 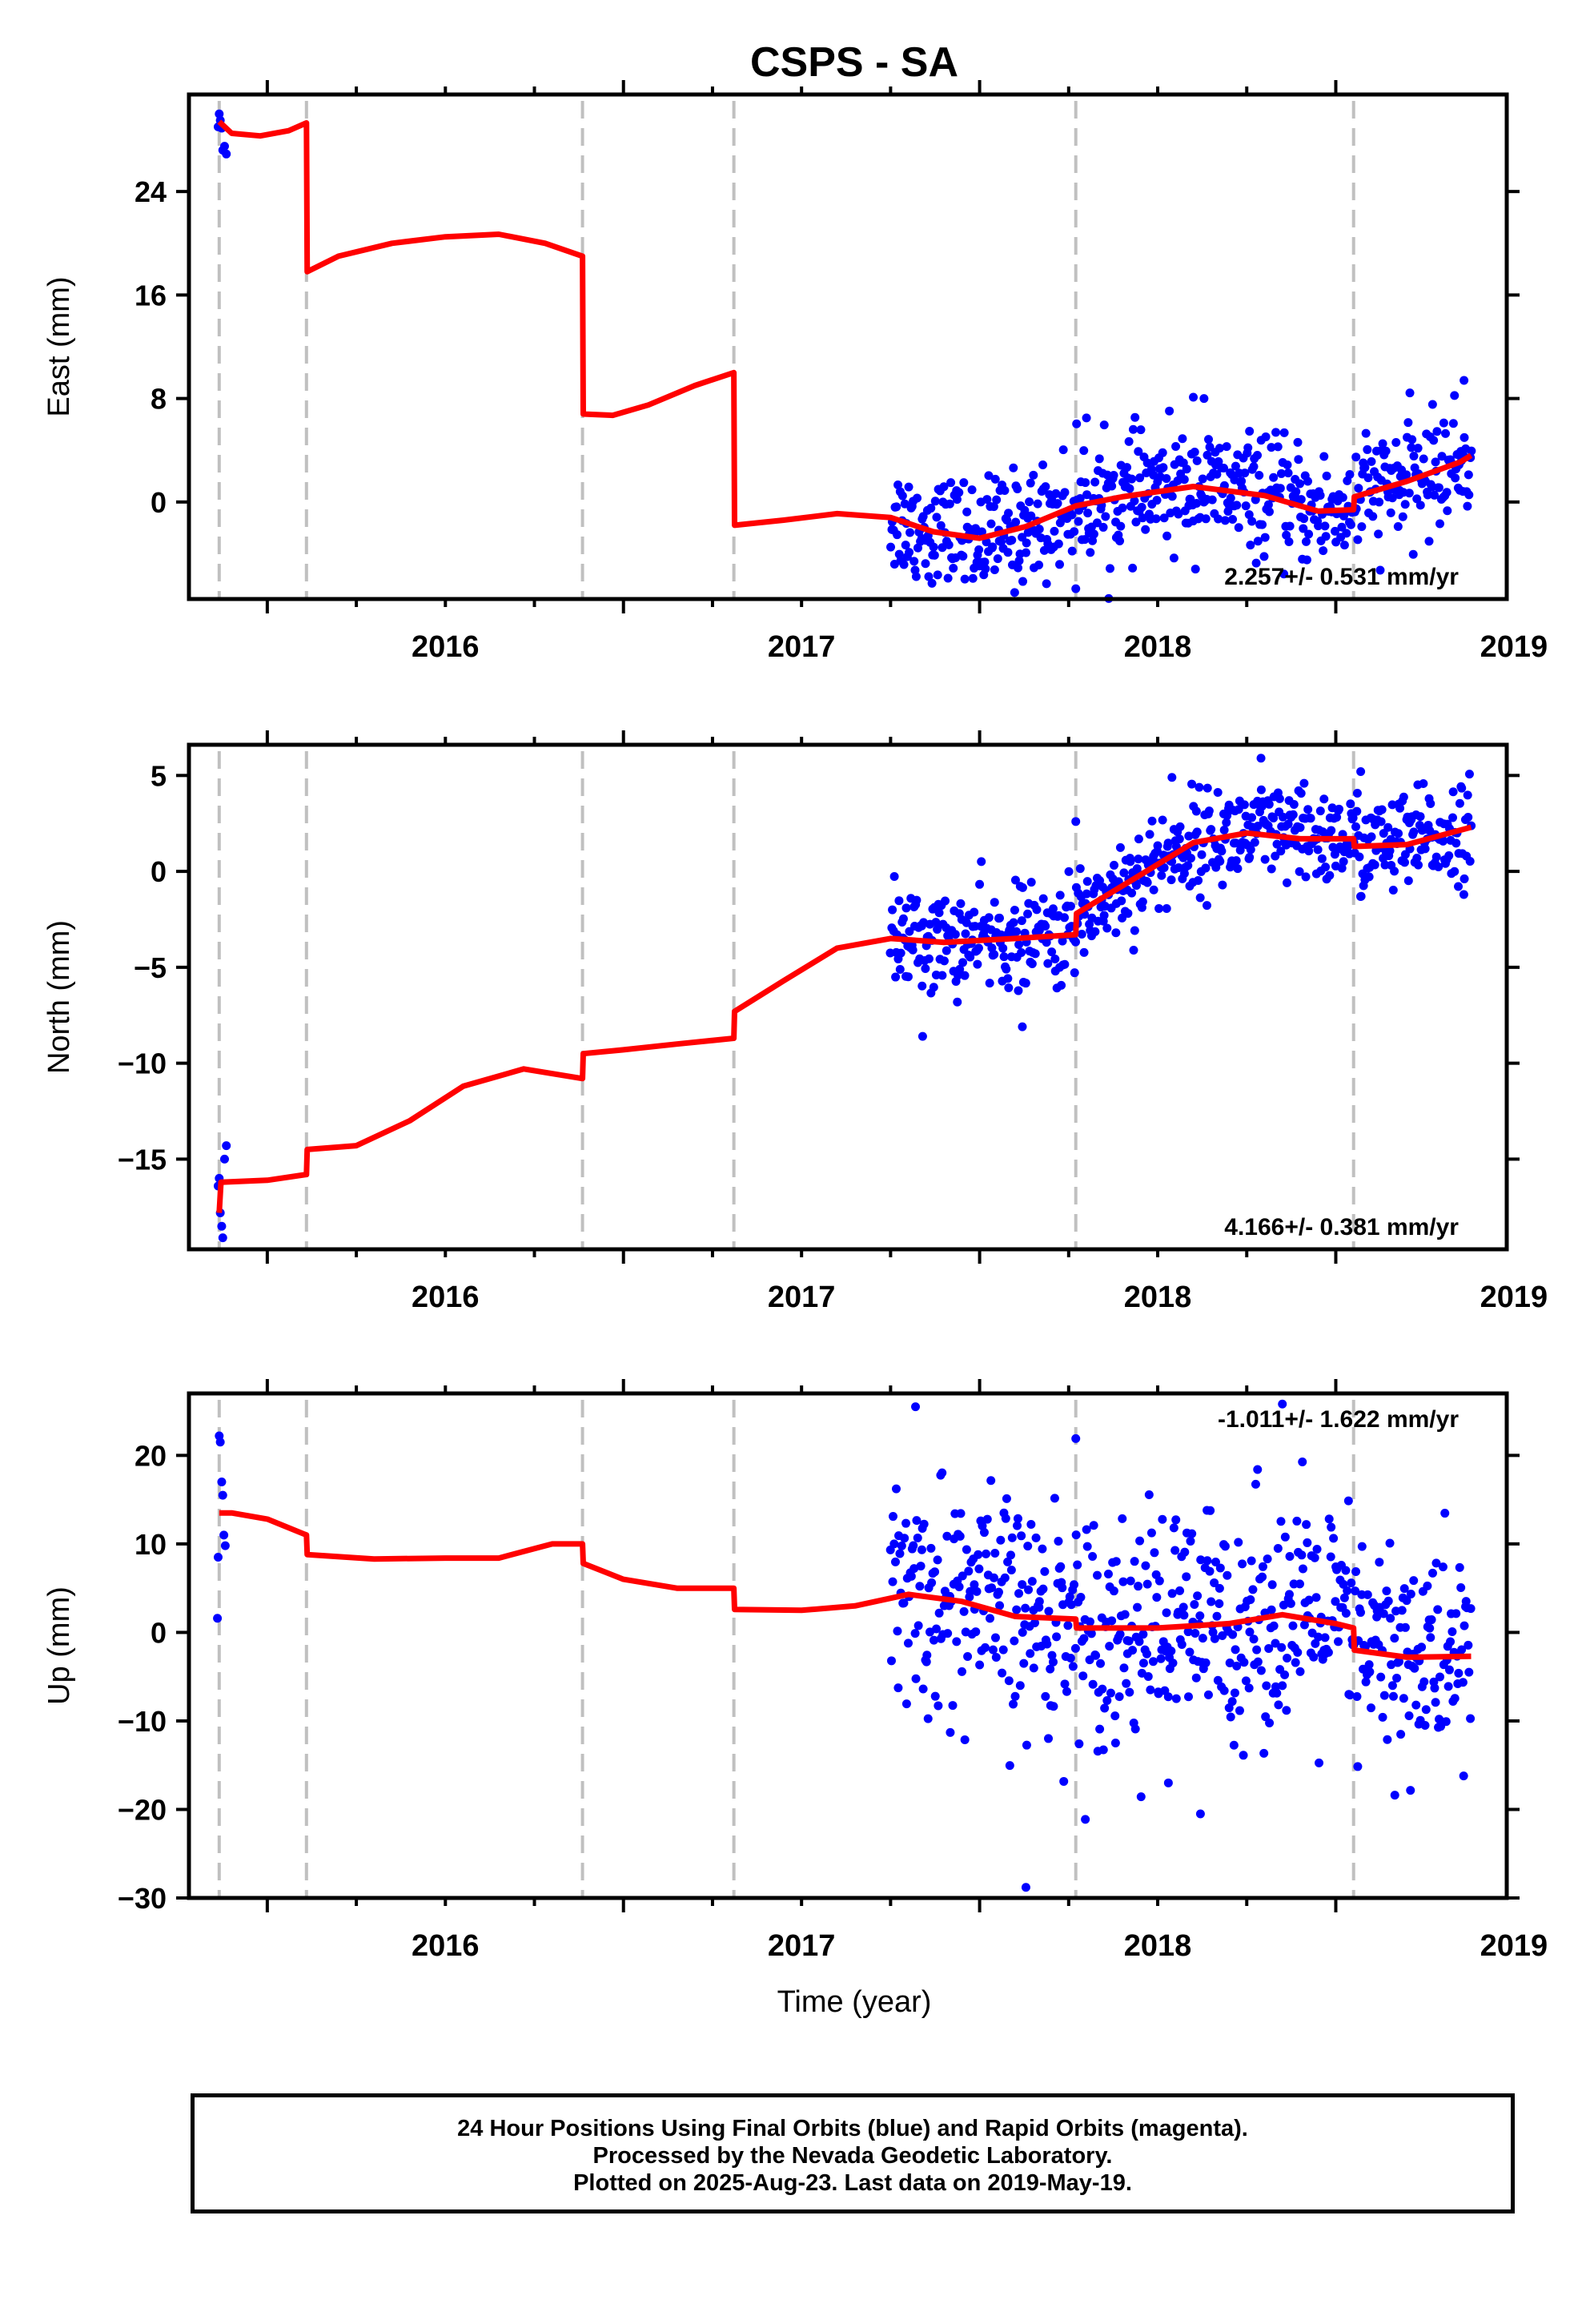 I want to click on y-axis-label: North (mm), so click(x=59, y=997).